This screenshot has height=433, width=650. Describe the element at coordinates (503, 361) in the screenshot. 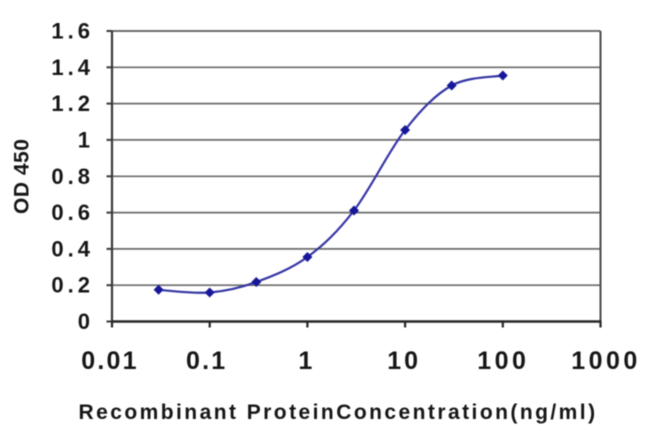

I see `svg-text: 100` at that location.